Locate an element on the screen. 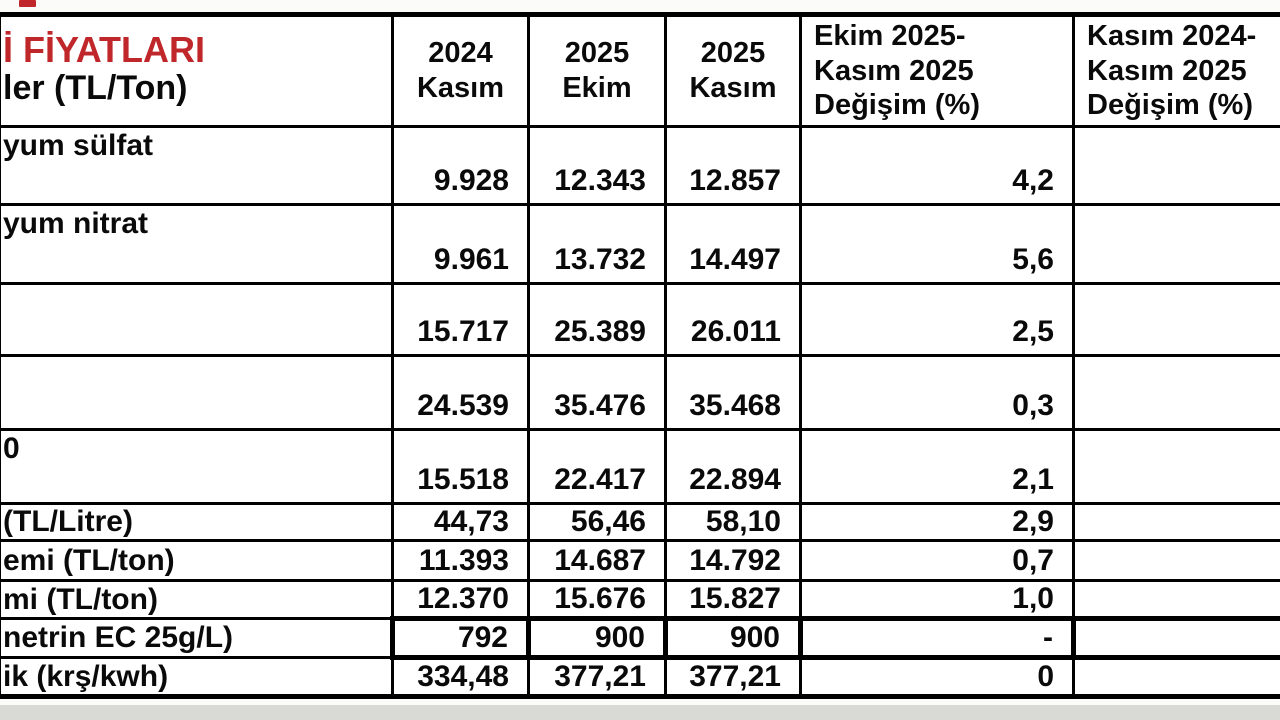  row-label: ik (krş/kwh) is located at coordinates (197, 677).